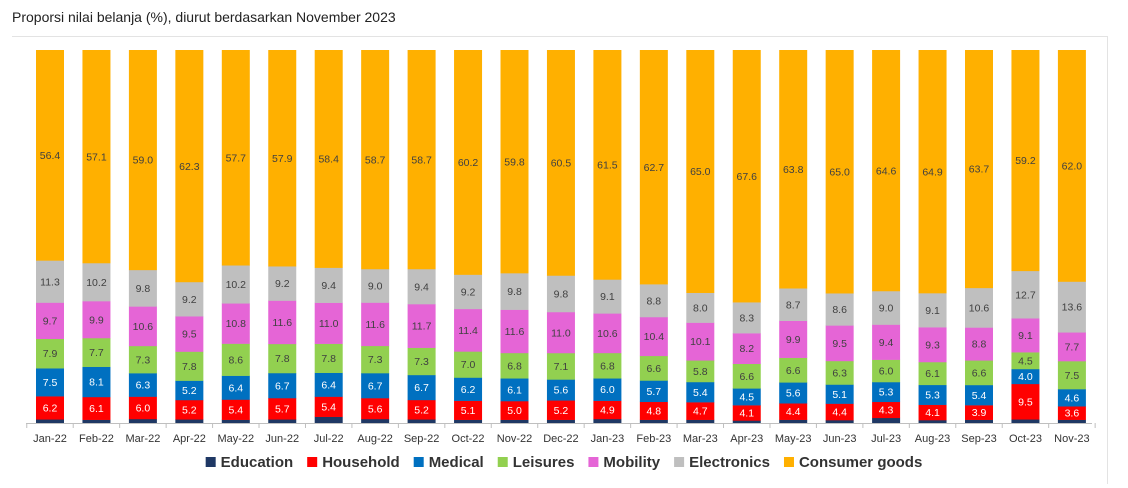 The width and height of the screenshot is (1128, 488). I want to click on label-household-aug-22: 5.6, so click(375, 409).